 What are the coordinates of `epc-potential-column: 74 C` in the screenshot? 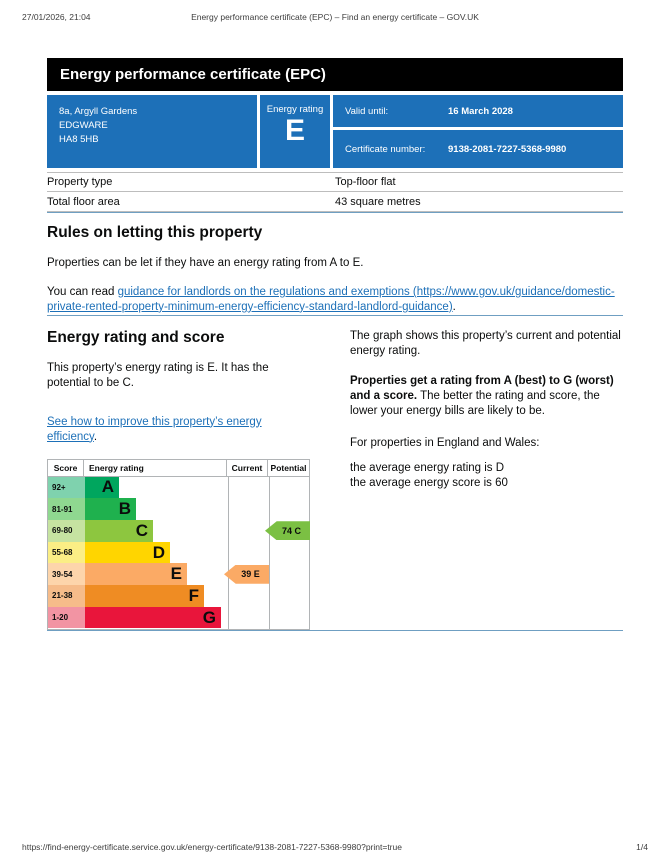 It's located at (287, 552).